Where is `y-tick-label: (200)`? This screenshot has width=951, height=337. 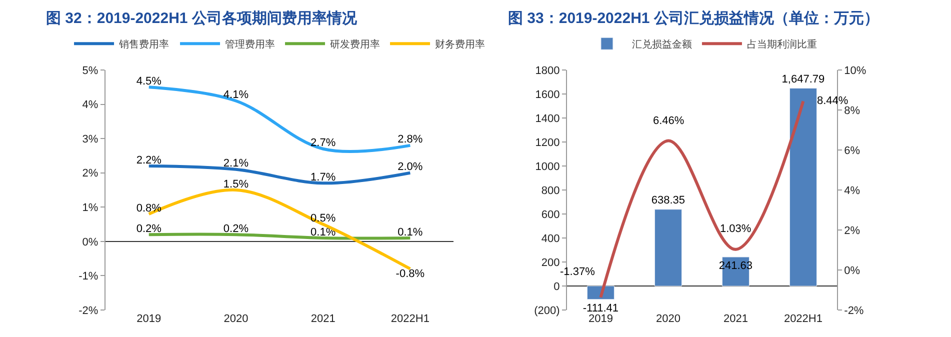
y-tick-label: (200) is located at coordinates (547, 310).